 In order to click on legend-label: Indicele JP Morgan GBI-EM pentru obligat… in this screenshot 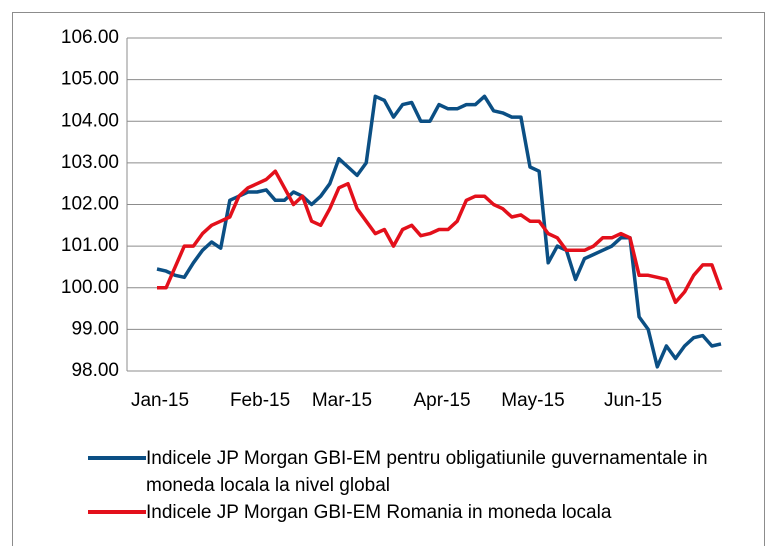, I will do `click(427, 472)`.